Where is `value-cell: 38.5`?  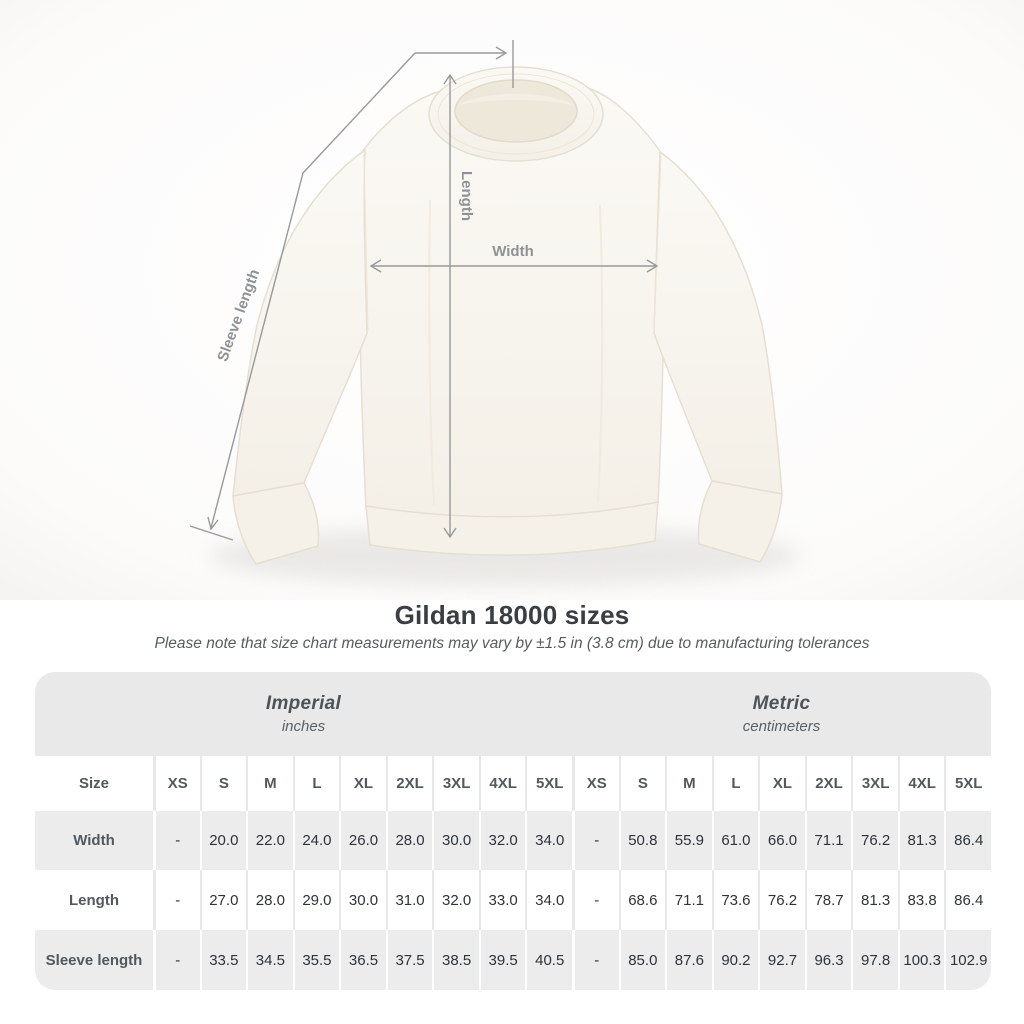
value-cell: 38.5 is located at coordinates (455, 960).